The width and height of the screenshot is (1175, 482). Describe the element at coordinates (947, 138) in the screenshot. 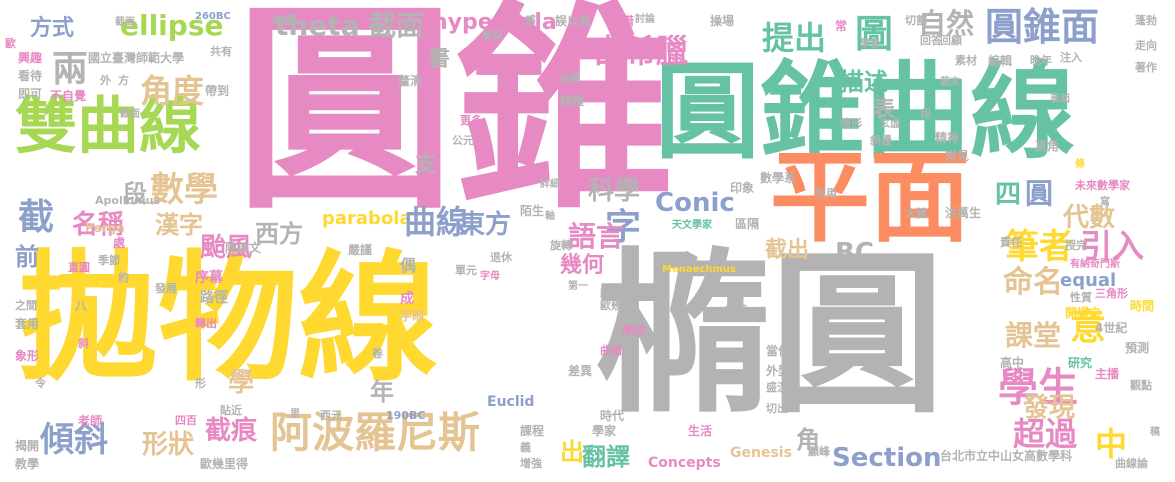

I see `word-115: 精神` at that location.